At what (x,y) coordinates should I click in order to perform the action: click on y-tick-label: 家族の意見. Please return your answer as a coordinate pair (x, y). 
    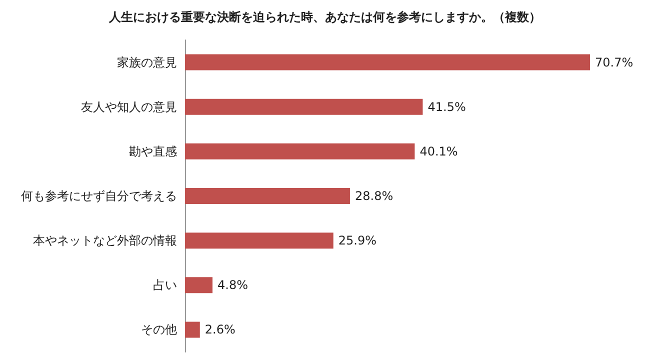
    Looking at the image, I should click on (147, 62).